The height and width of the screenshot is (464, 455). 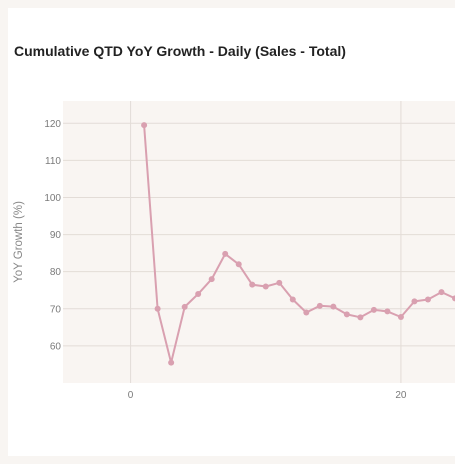 I want to click on y-tick-label: 60, so click(x=56, y=346).